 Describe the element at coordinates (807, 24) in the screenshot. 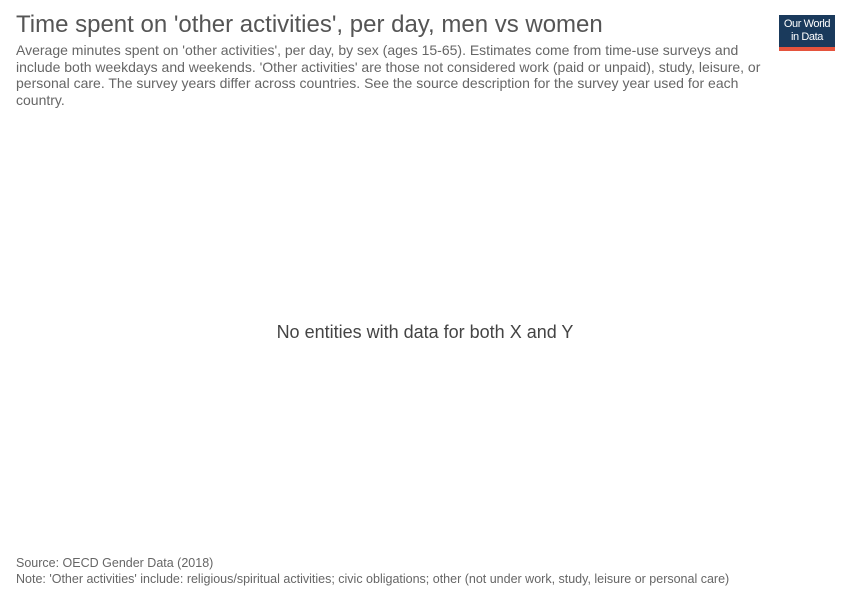

I see `logo-text-line1: Our World` at that location.